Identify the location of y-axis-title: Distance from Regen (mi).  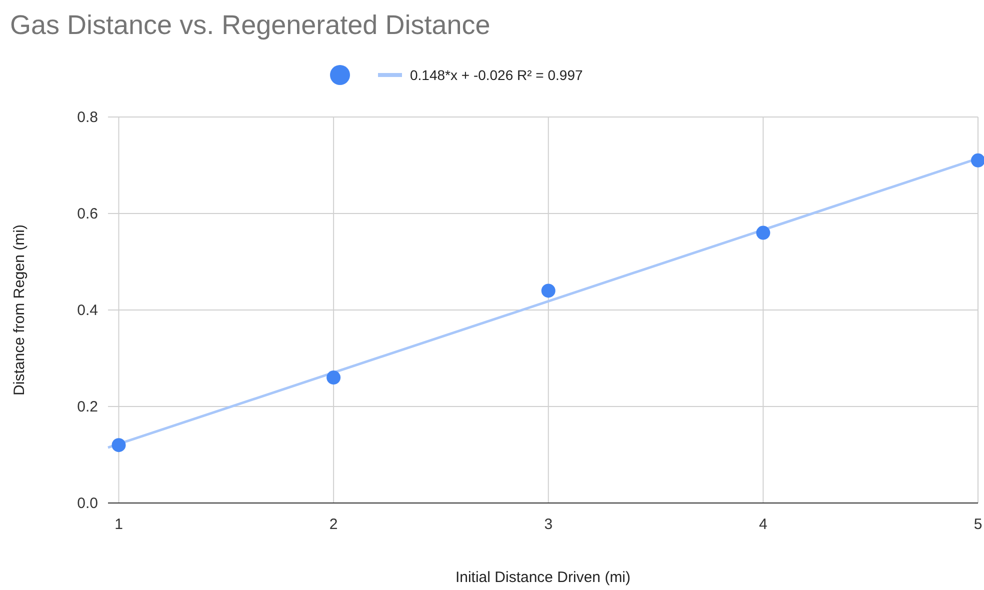
(19, 310).